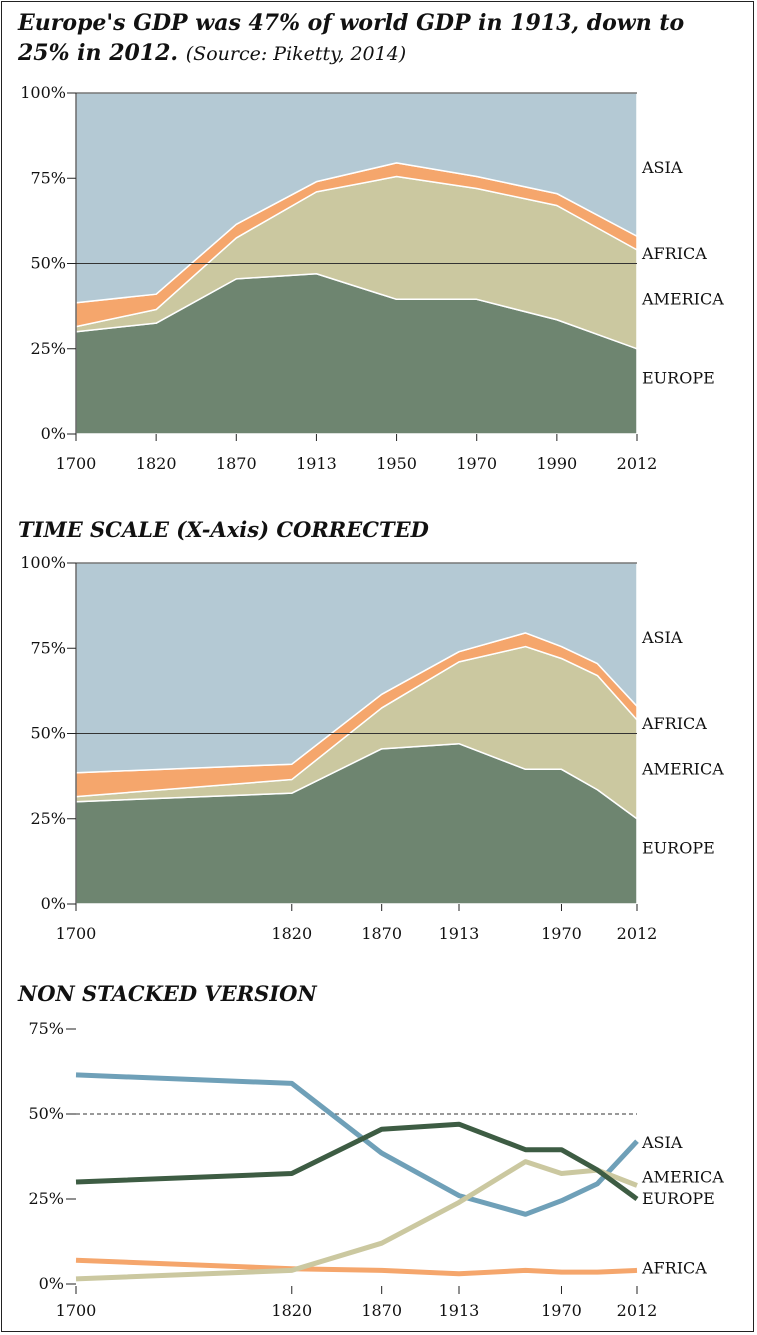 The image size is (757, 1335). I want to click on line-asia, so click(357, 1144).